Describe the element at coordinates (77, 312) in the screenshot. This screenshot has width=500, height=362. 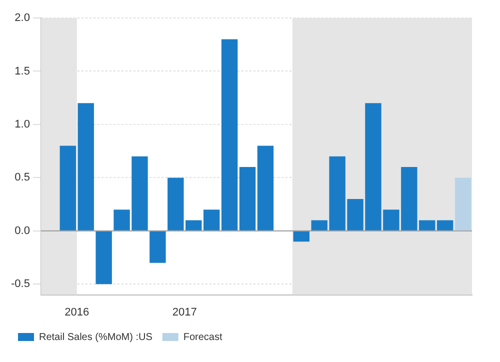
I see `x-tick-label: 2016` at that location.